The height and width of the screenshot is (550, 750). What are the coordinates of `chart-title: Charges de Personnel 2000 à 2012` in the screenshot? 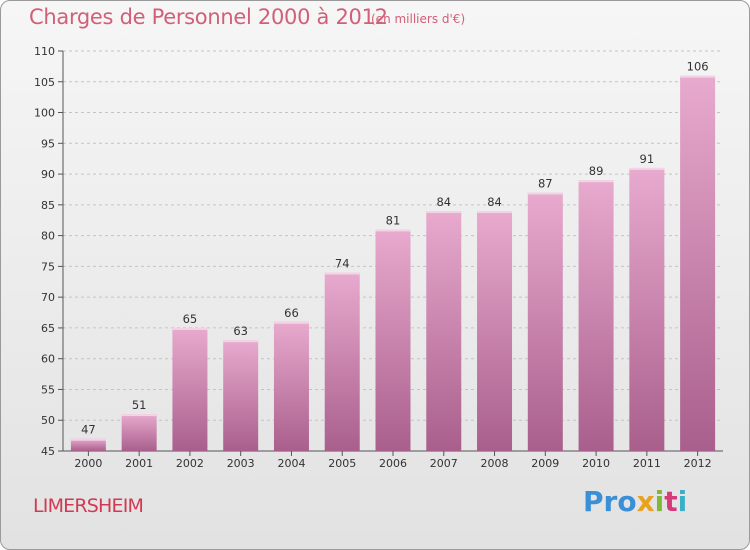 It's located at (208, 17).